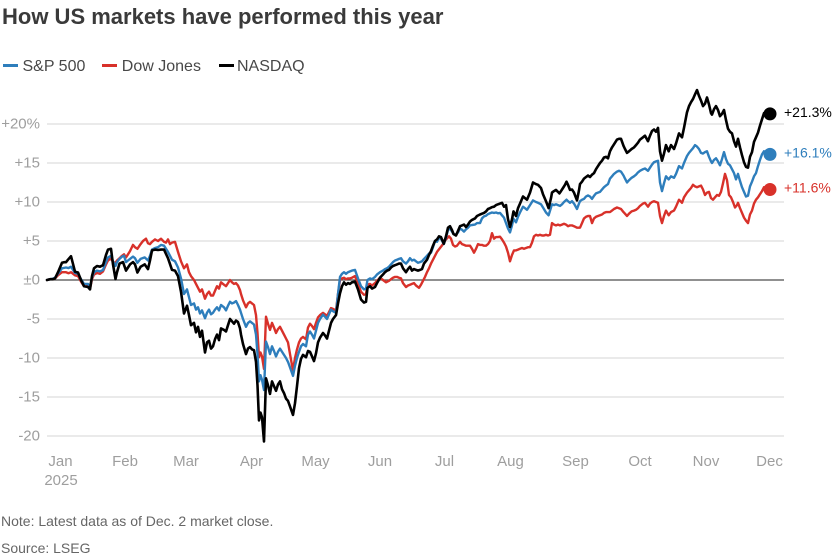 The width and height of the screenshot is (832, 556). I want to click on svg-text: Dec, so click(769, 461).